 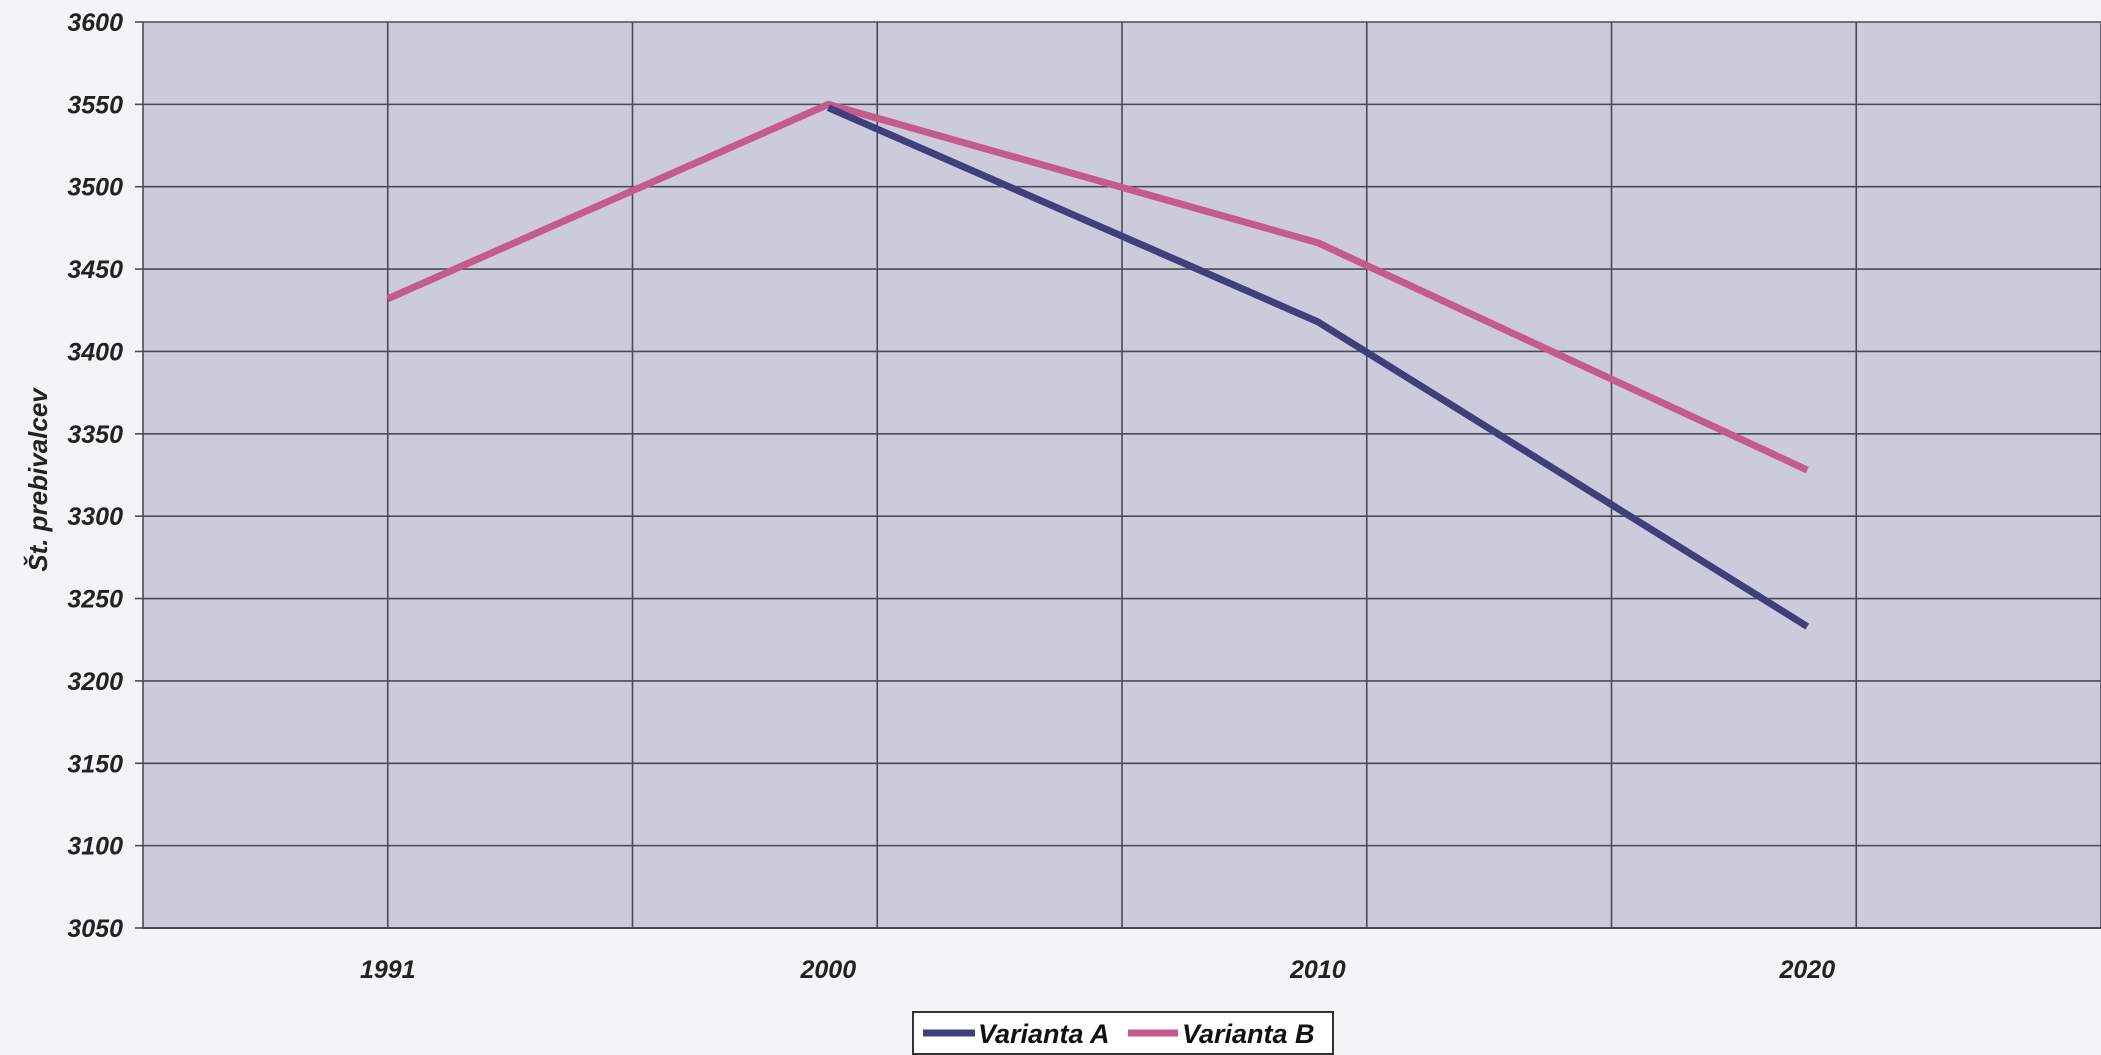 I want to click on y-axis-title: Št. prebivalcev, so click(x=38, y=479).